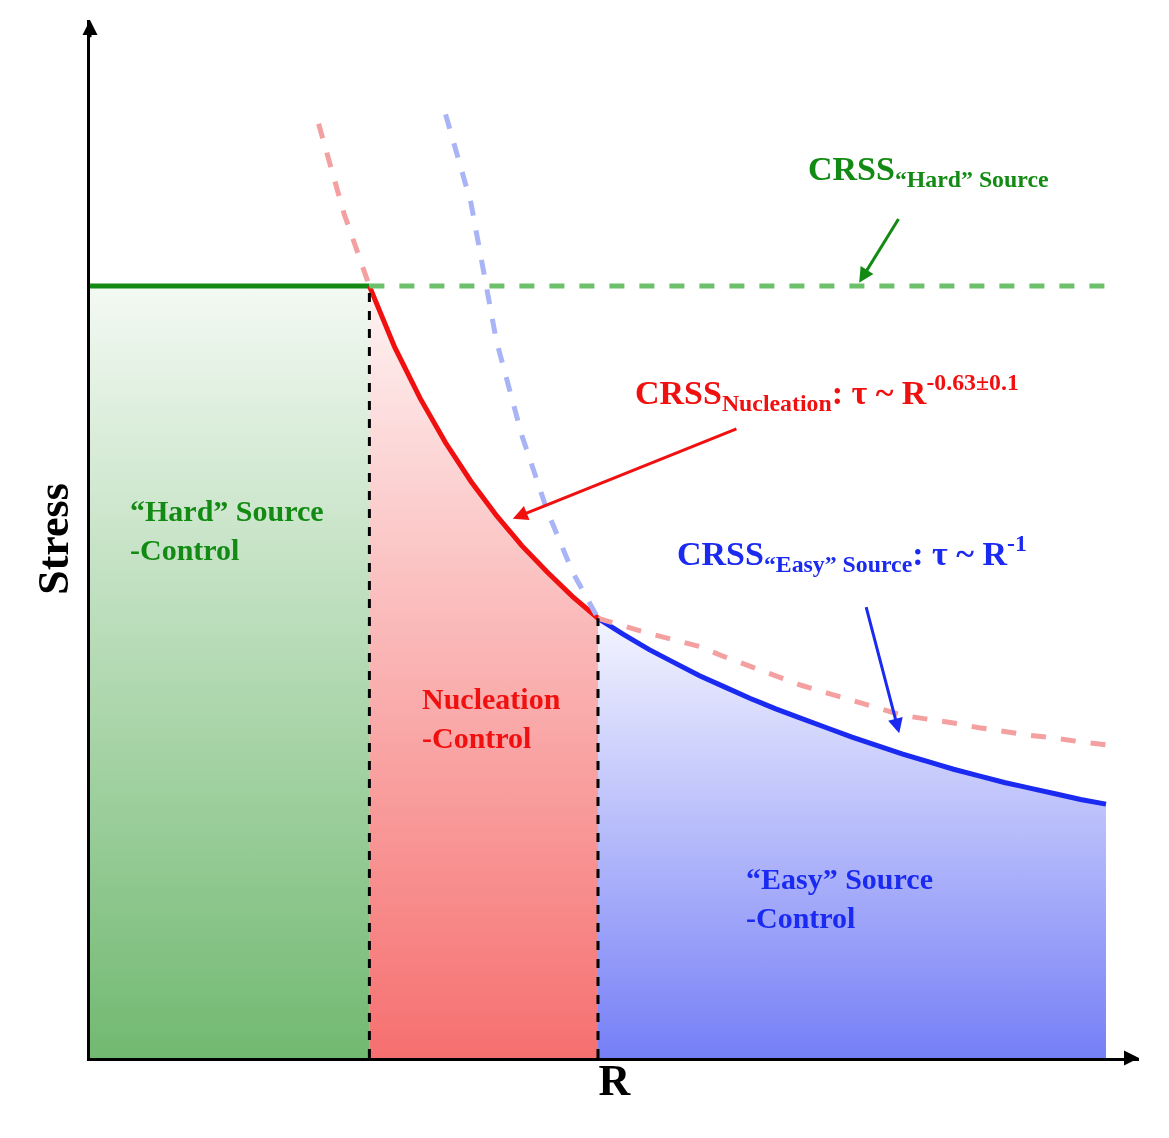  Describe the element at coordinates (928, 171) in the screenshot. I see `annotation: CRSS$_{“Hard” Source}$` at that location.